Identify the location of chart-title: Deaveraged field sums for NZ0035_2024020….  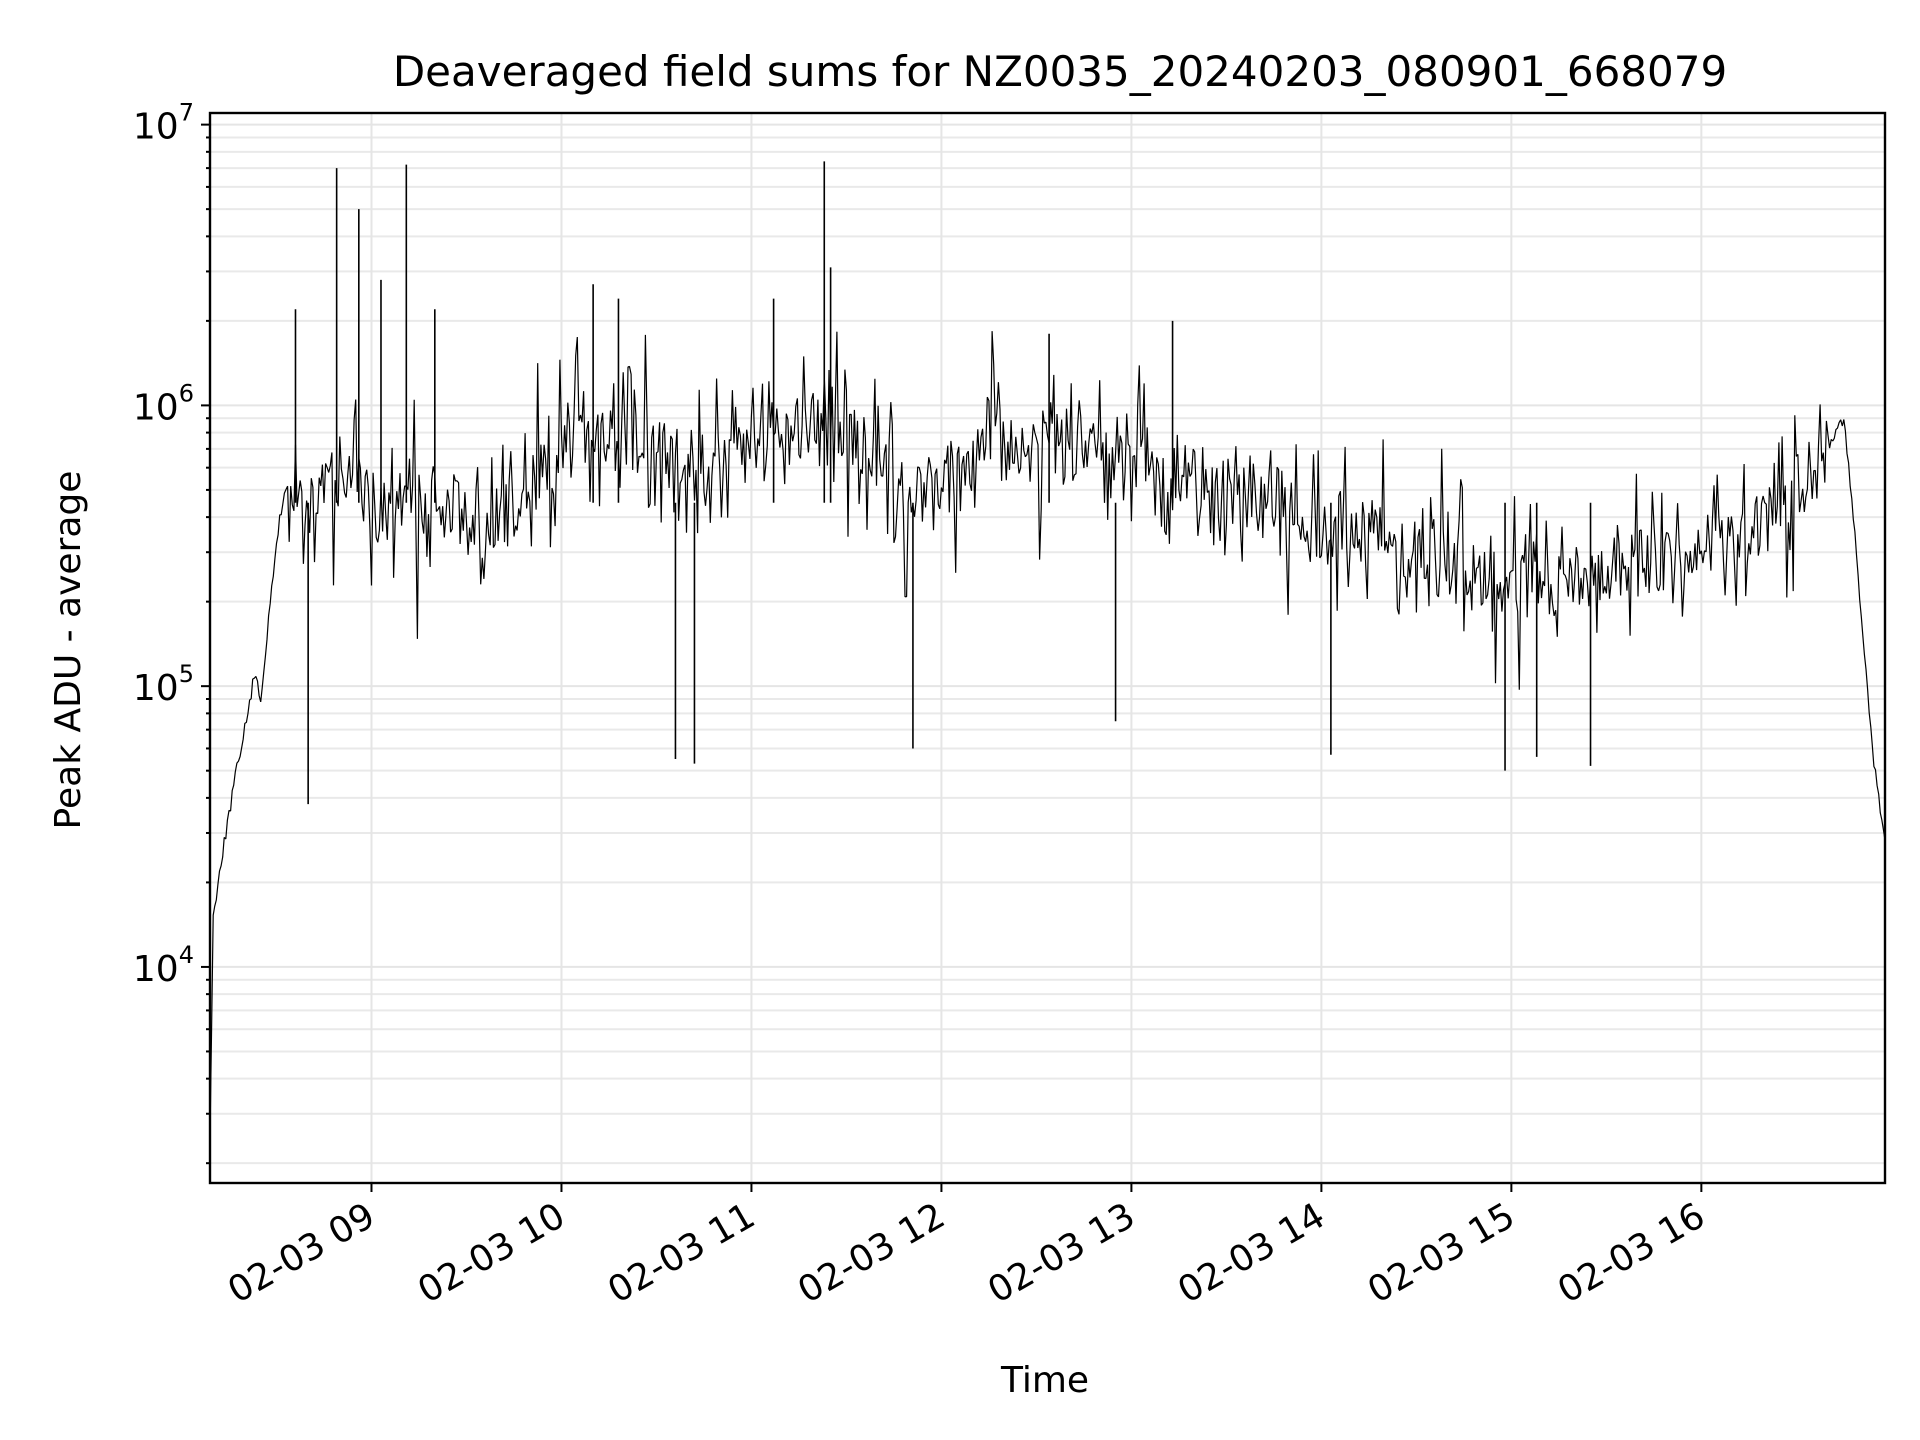
(1060, 71).